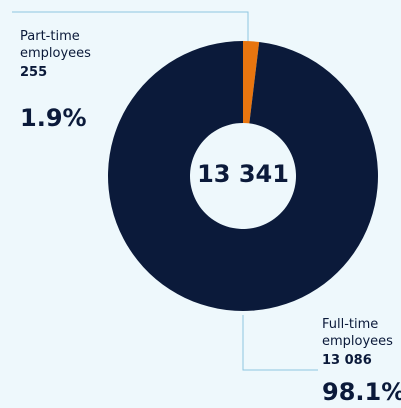  I want to click on category-label: Full-time employees, so click(357, 333).